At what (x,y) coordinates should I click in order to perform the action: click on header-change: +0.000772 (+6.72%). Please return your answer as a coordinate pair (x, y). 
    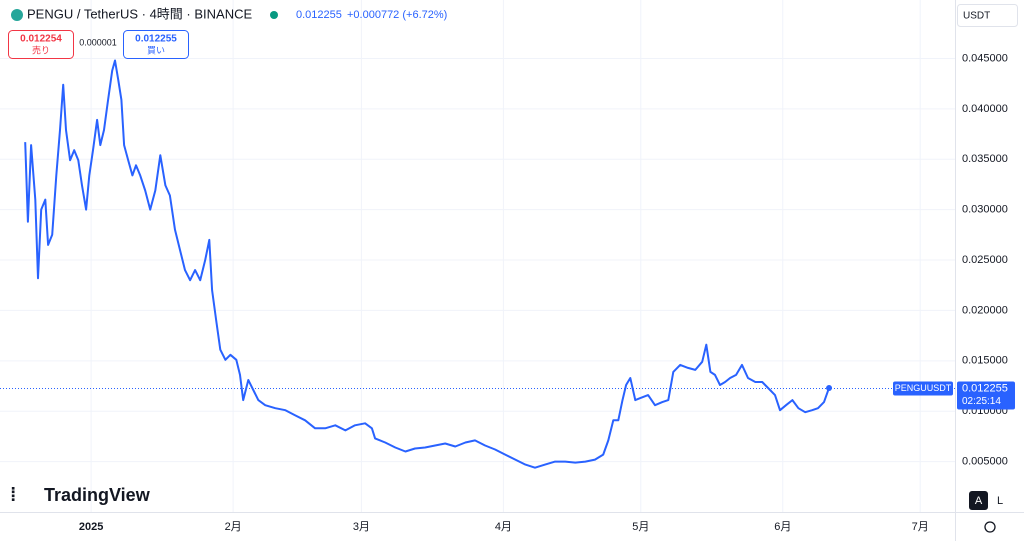
    Looking at the image, I should click on (397, 15).